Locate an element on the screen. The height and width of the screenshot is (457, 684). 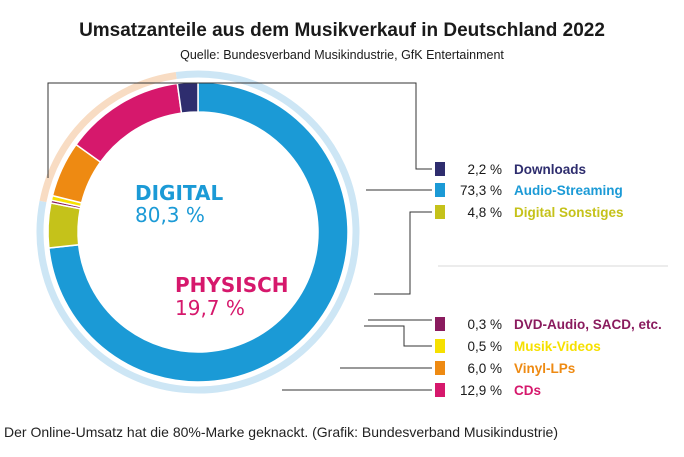
legend-swatch-dvd-audio-sacd-etc is located at coordinates (440, 324).